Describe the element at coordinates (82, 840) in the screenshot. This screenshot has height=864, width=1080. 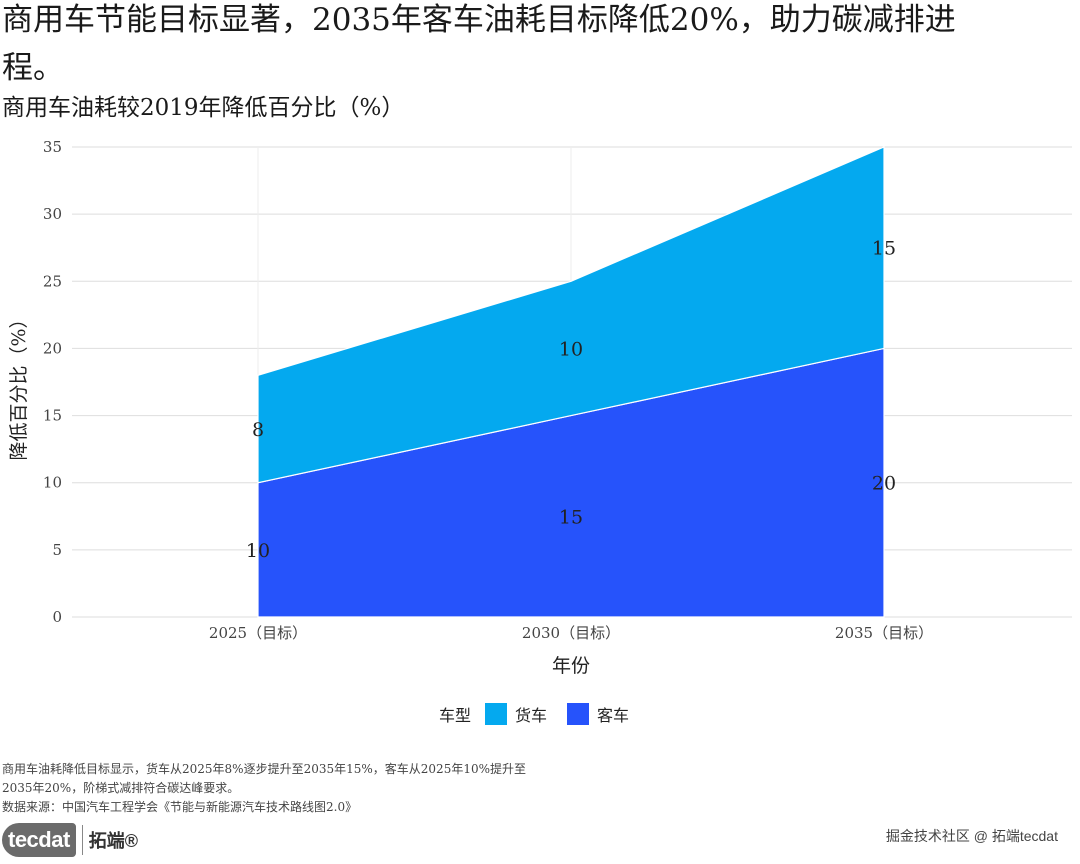
I see `brand-divider` at that location.